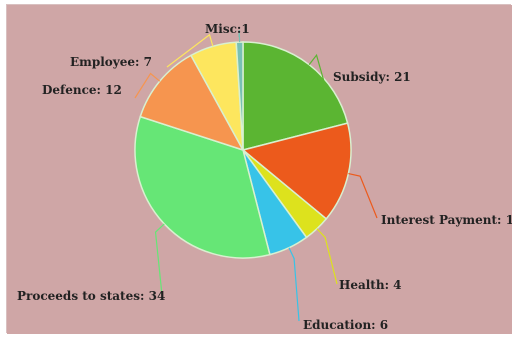 The image size is (518, 339). What do you see at coordinates (111, 62) in the screenshot?
I see `slice-label-employee: Employee: 7` at bounding box center [111, 62].